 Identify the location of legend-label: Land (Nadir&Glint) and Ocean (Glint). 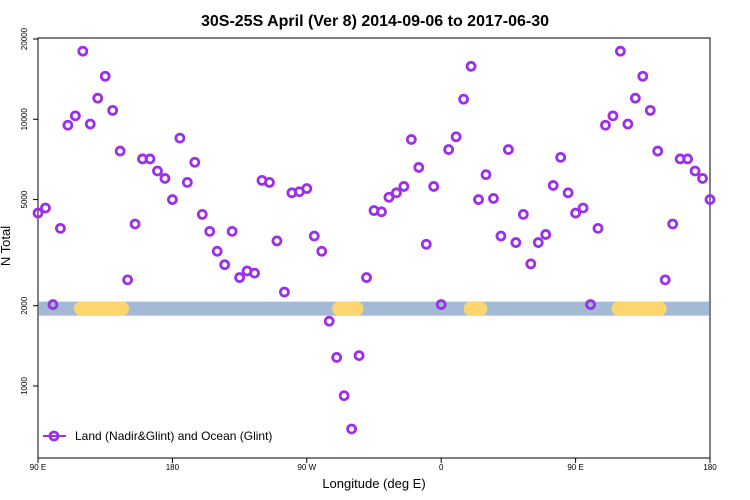
(173, 436).